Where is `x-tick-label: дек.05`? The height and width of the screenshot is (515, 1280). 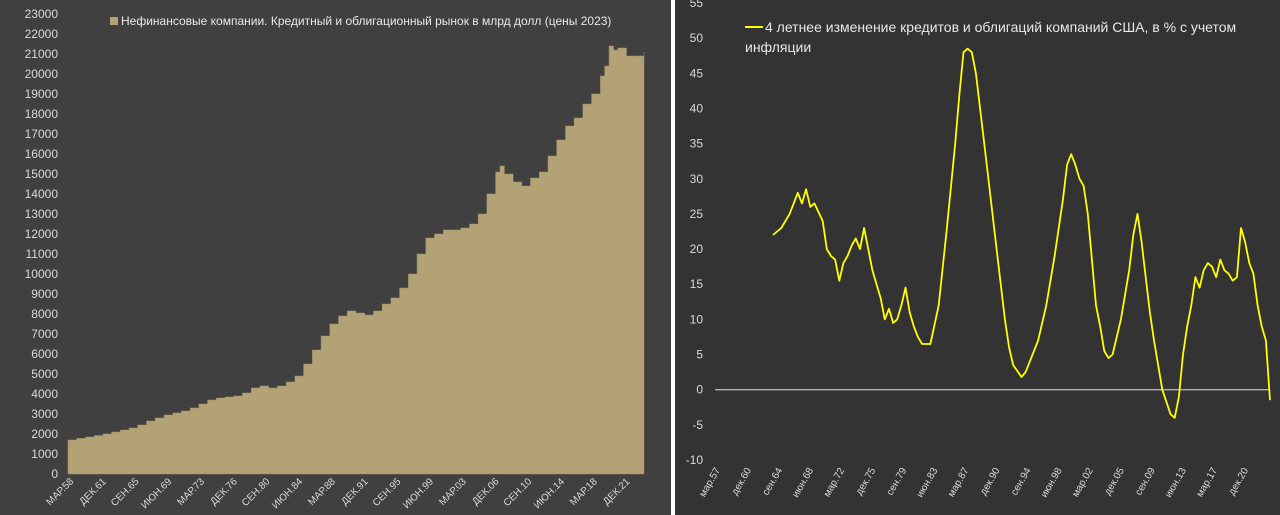 x-tick-label: дек.05 is located at coordinates (1114, 482).